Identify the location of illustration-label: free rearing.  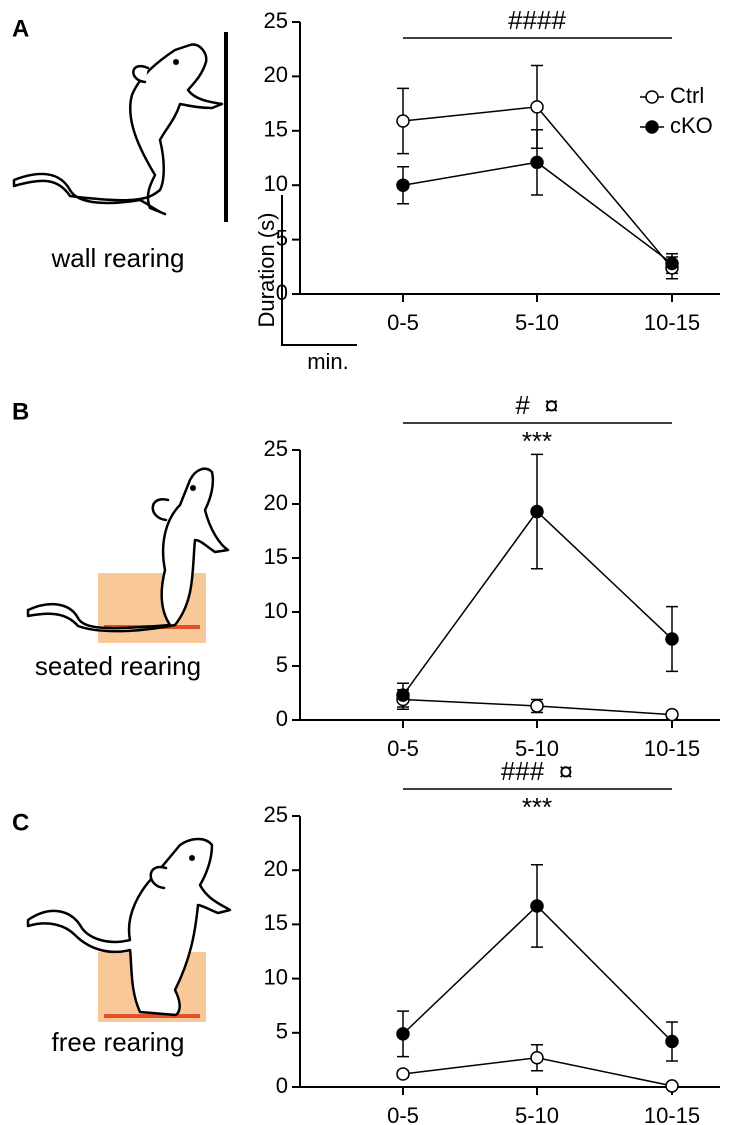
(118, 1042).